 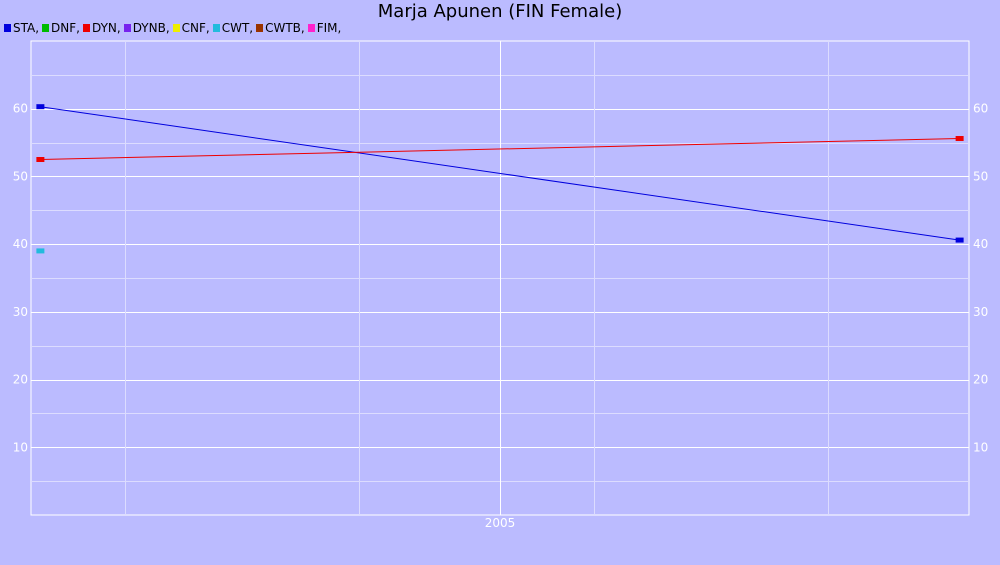 I want to click on y-tick-label-right: 50, so click(x=980, y=176).